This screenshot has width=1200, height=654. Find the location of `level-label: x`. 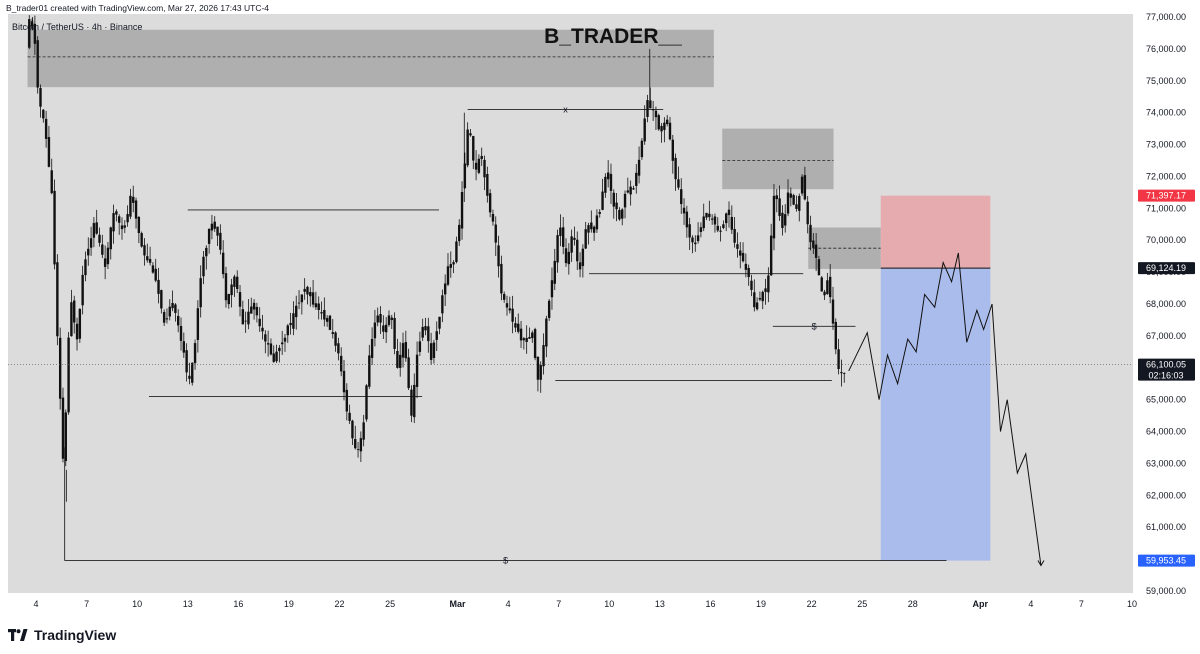

level-label: x is located at coordinates (565, 109).